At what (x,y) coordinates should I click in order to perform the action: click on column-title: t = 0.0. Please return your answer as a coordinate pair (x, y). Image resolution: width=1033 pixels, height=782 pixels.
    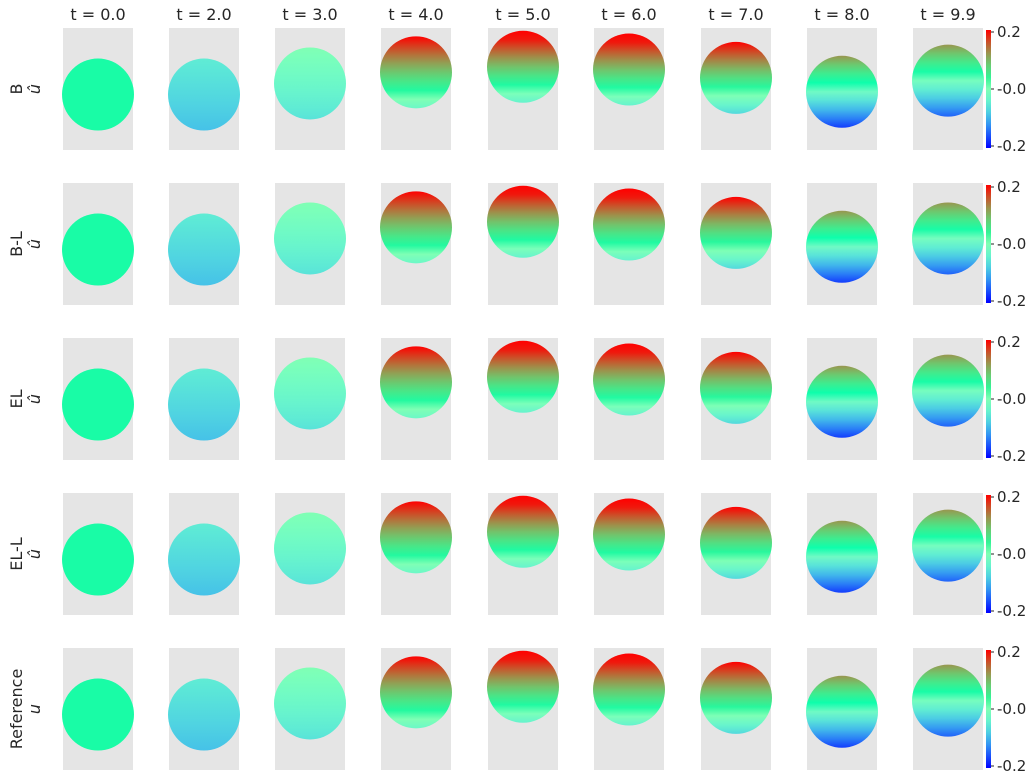
    Looking at the image, I should click on (97, 14).